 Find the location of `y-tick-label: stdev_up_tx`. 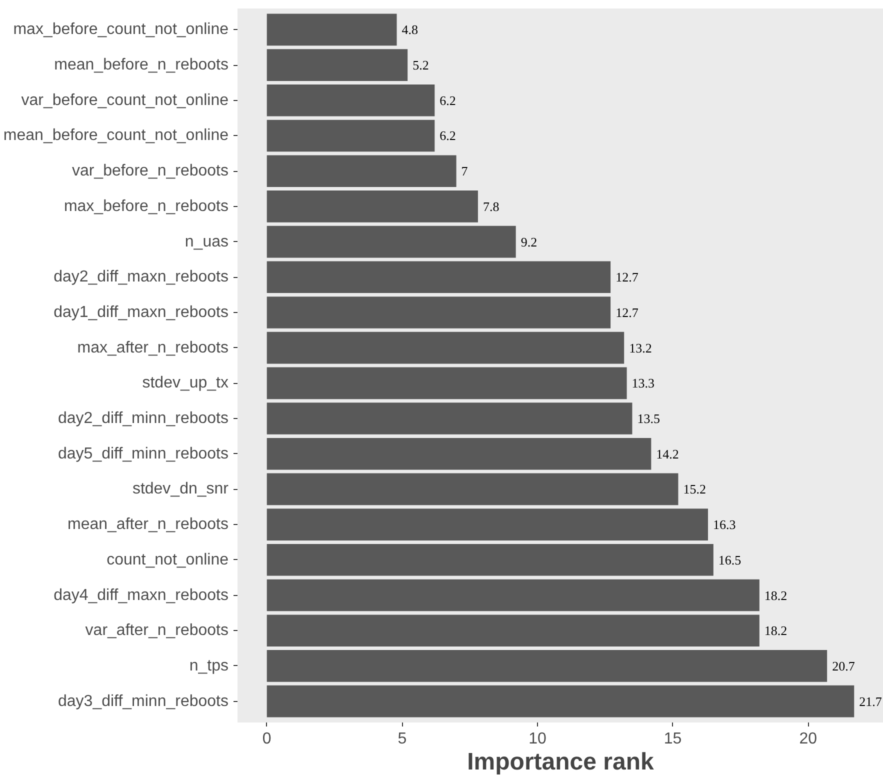

y-tick-label: stdev_up_tx is located at coordinates (185, 383).